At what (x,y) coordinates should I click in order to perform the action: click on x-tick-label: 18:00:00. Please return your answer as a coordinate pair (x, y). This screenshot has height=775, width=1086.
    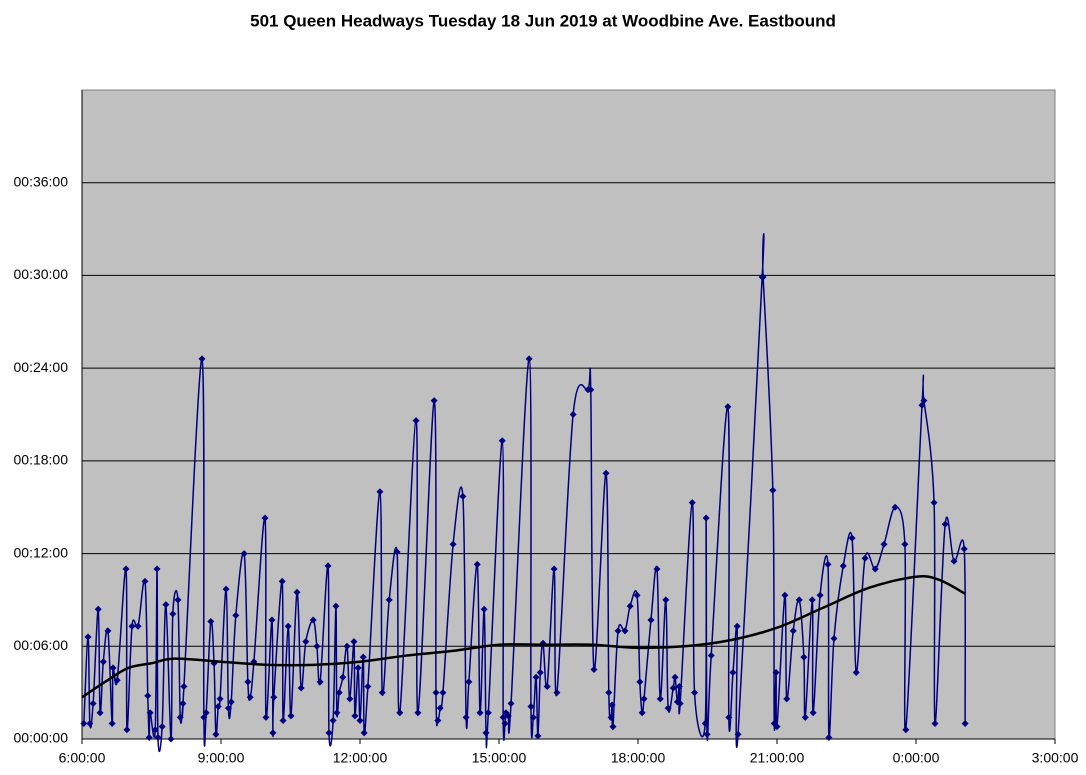
    Looking at the image, I should click on (638, 758).